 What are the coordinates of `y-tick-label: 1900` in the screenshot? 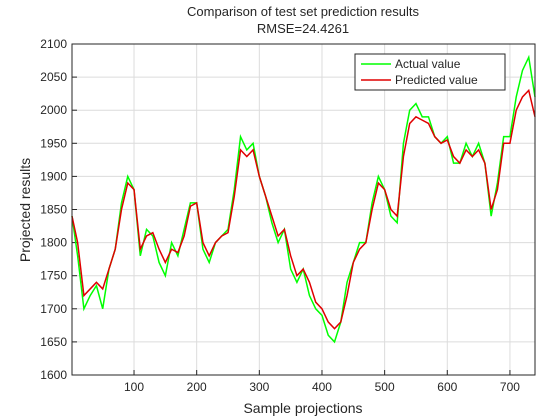 It's located at (53, 176).